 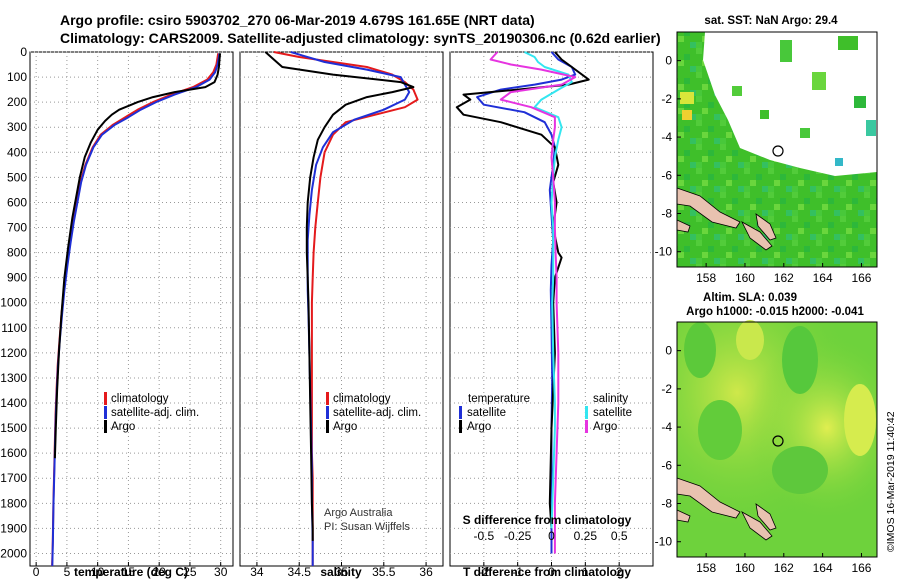 What do you see at coordinates (13, 528) in the screenshot?
I see `depth-tick-label: 1900` at bounding box center [13, 528].